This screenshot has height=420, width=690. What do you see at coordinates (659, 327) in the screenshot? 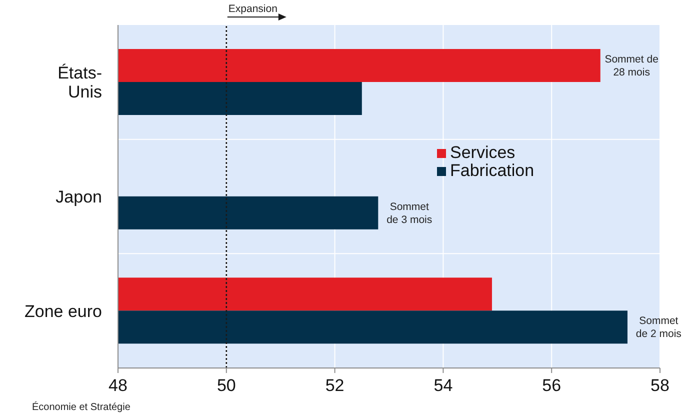
I see `annotation: Sommet de 2 mois` at bounding box center [659, 327].